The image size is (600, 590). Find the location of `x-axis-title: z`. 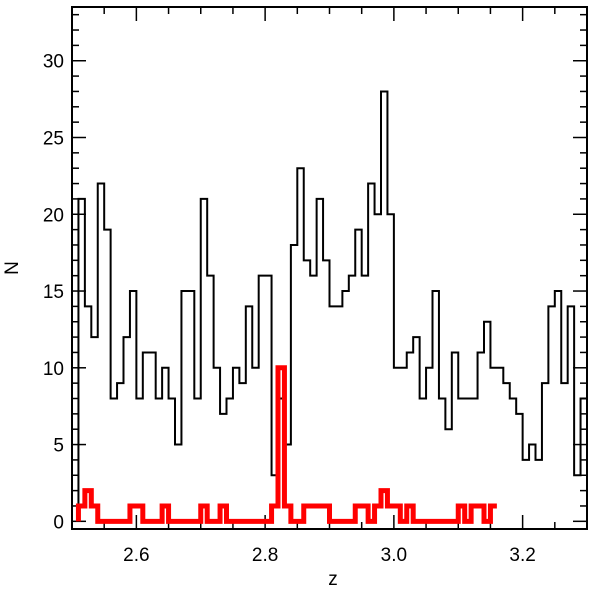

x-axis-title: z is located at coordinates (333, 579).